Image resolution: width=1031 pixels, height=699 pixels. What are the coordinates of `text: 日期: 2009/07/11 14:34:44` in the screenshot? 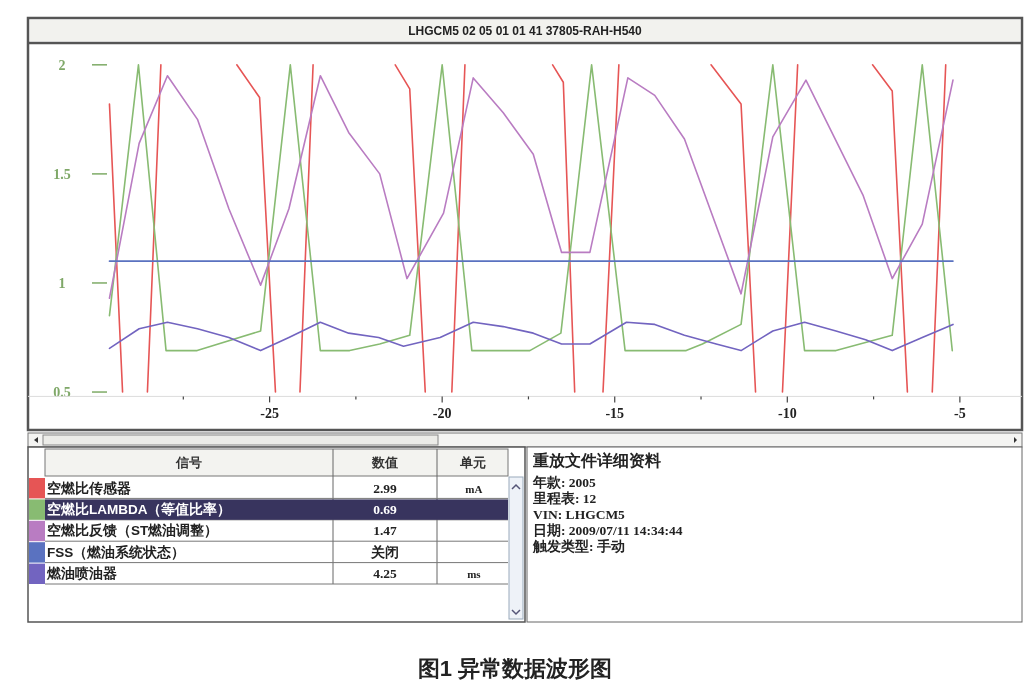 It's located at (608, 530).